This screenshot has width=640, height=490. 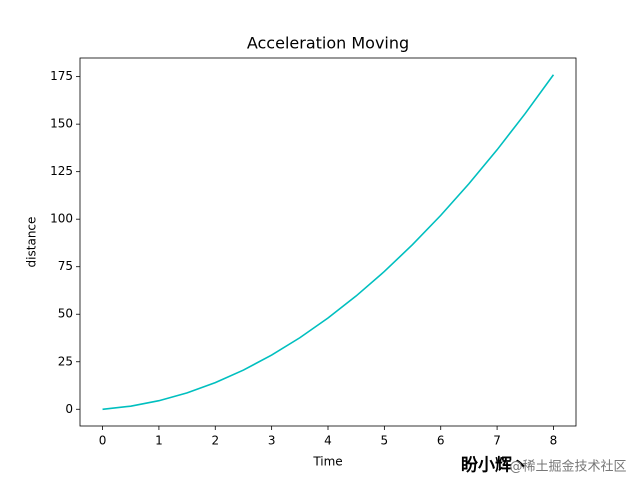 What do you see at coordinates (69, 409) in the screenshot?
I see `y-tick-label: 0` at bounding box center [69, 409].